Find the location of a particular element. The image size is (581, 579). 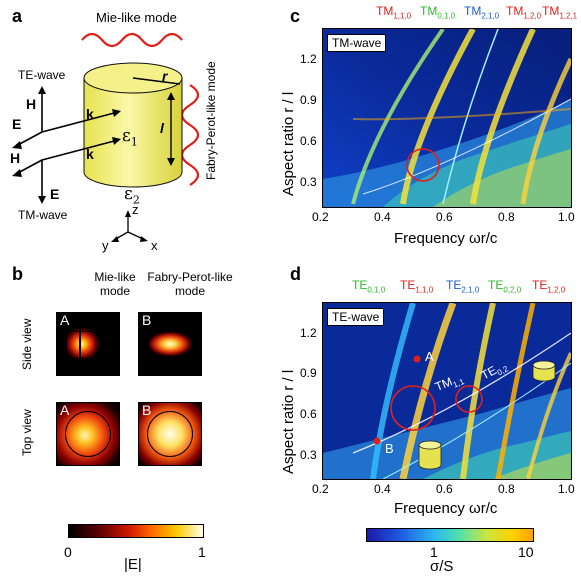

fp-column-title-line-1: Fabry-Perot-like is located at coordinates (190, 277).